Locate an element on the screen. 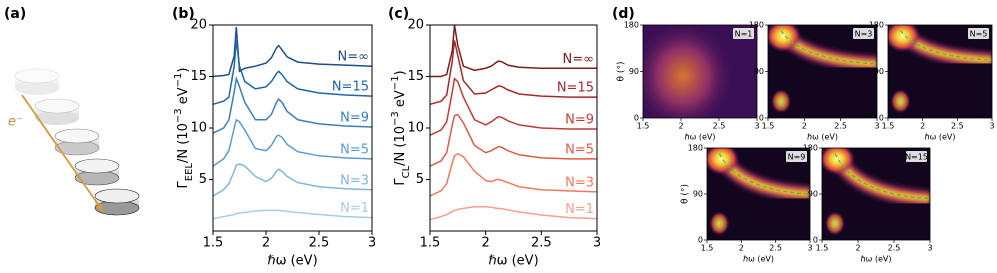 Image resolution: width=997 pixels, height=273 pixels. panel-label: N=5 is located at coordinates (979, 34).